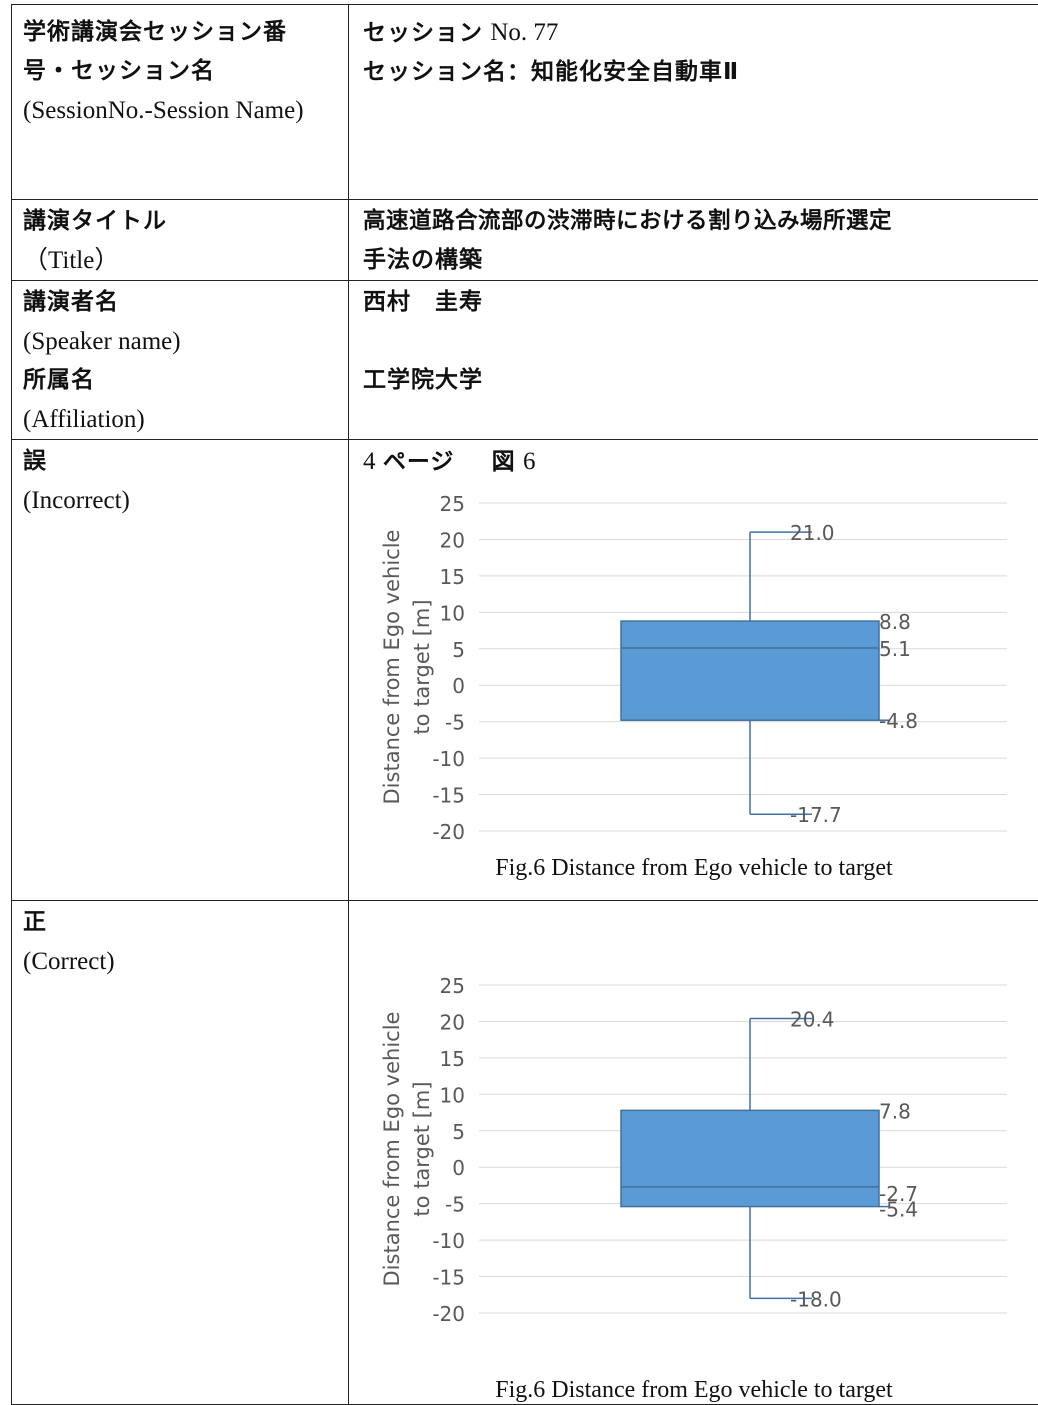 The width and height of the screenshot is (1038, 1405). What do you see at coordinates (165, 52) in the screenshot?
I see `session-label-ja: 学術講演会セッション番号・セッション名` at bounding box center [165, 52].